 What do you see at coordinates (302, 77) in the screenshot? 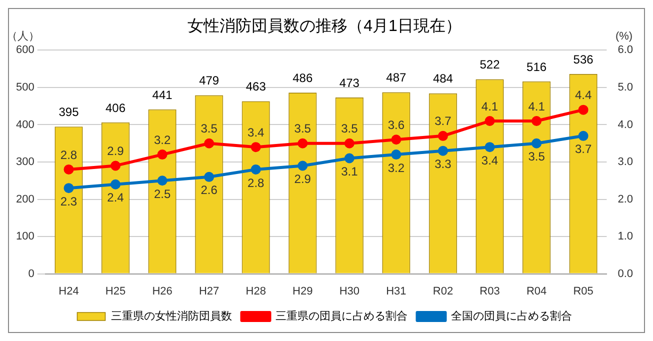
I see `data-label: 486` at bounding box center [302, 77].